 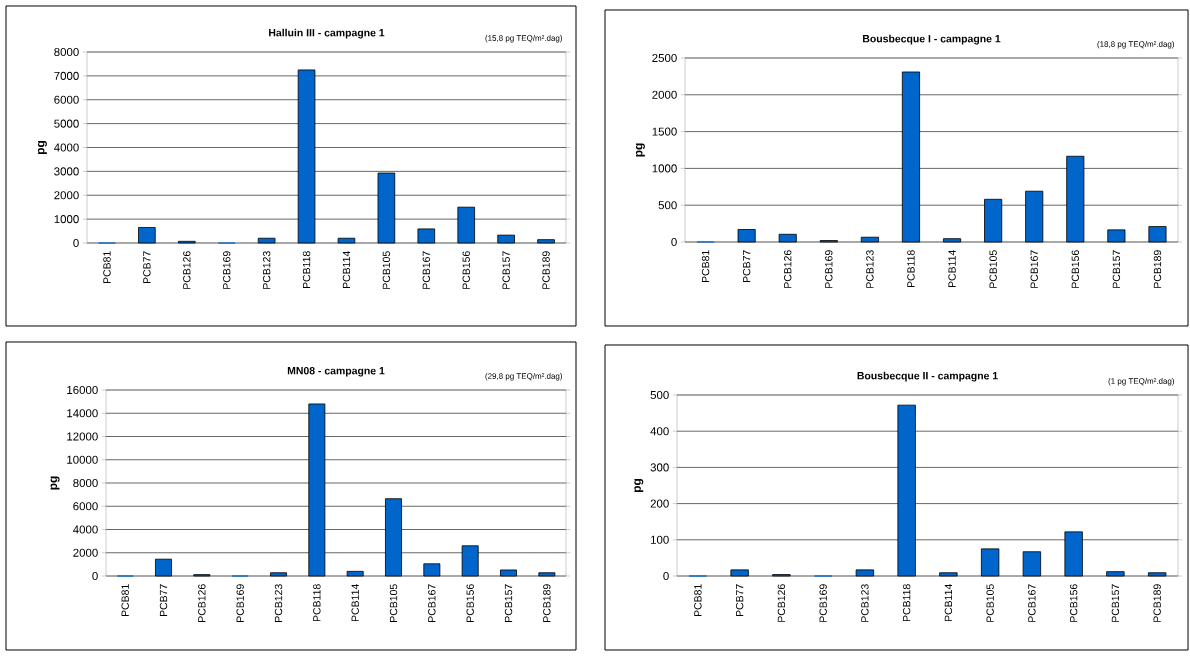 I want to click on y-tick-label: 1500, so click(x=664, y=131).